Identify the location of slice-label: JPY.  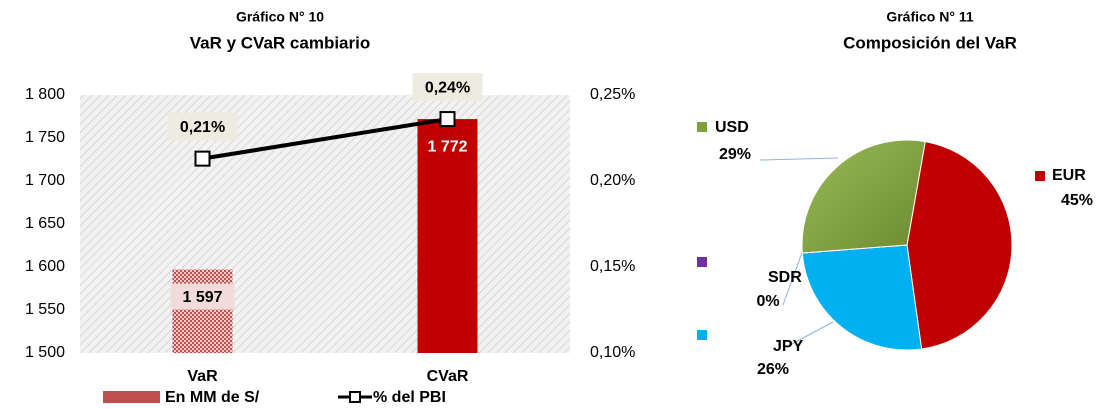
(788, 346).